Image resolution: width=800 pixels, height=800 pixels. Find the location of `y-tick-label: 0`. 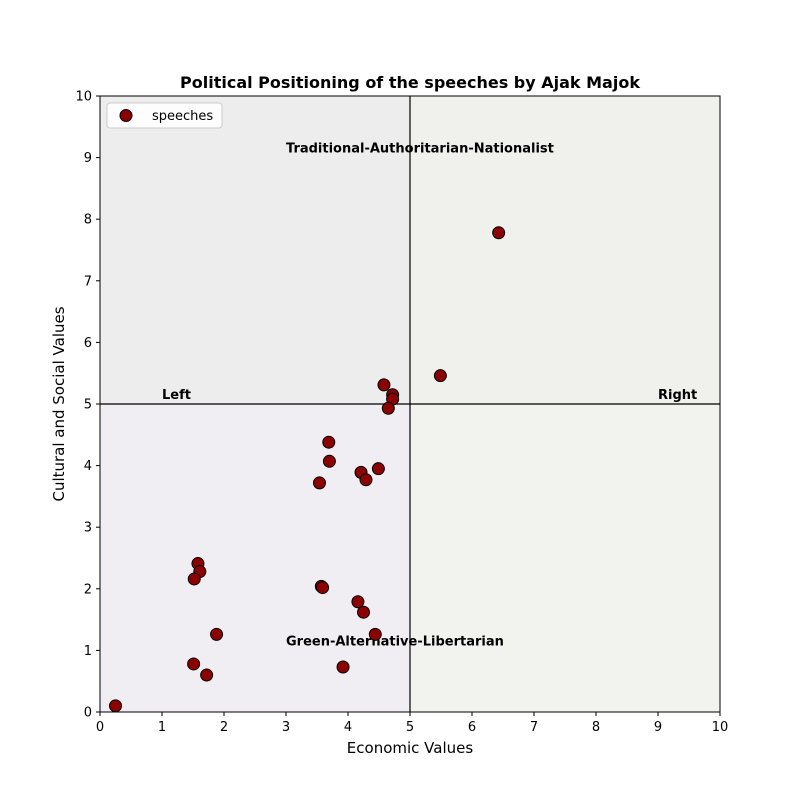

y-tick-label: 0 is located at coordinates (88, 713).